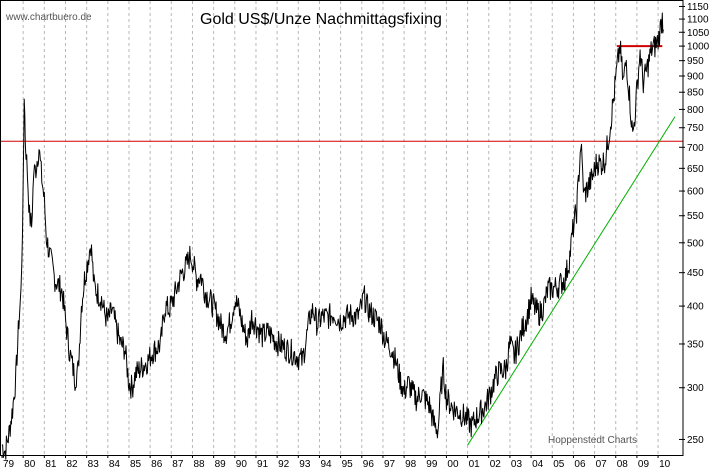  Describe the element at coordinates (580, 464) in the screenshot. I see `x-tick-label: 06` at that location.